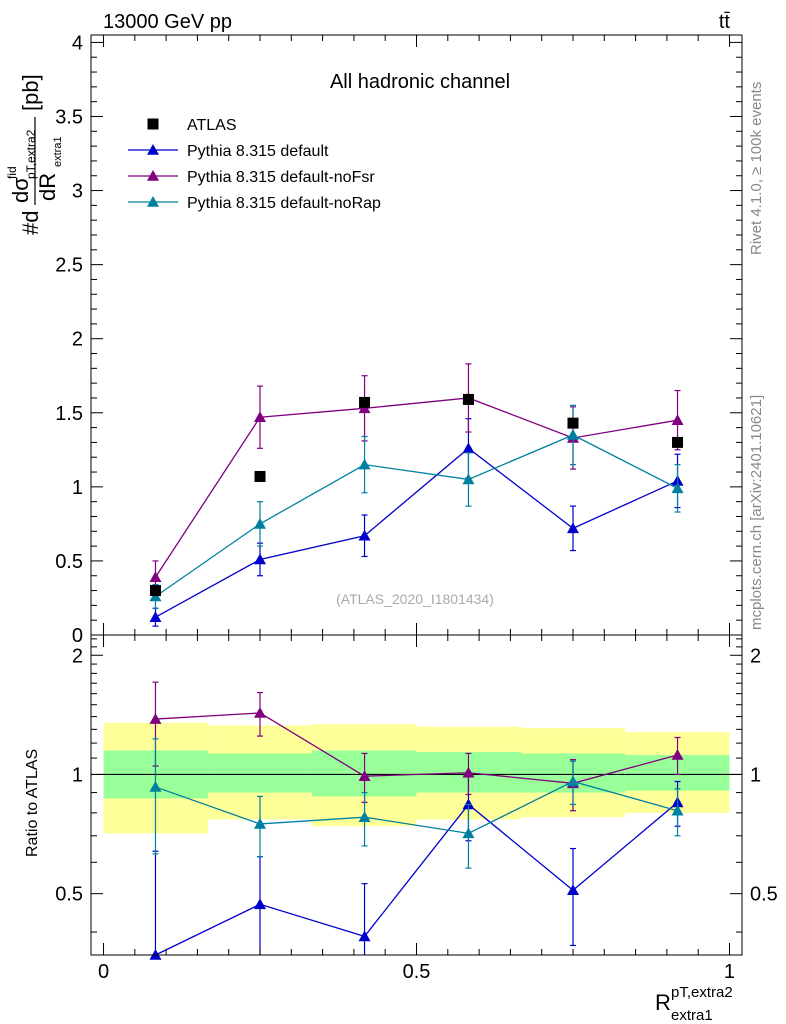 This screenshot has height=1024, width=786. Describe the element at coordinates (260, 773) in the screenshot. I see `ratio-band-green` at that location.